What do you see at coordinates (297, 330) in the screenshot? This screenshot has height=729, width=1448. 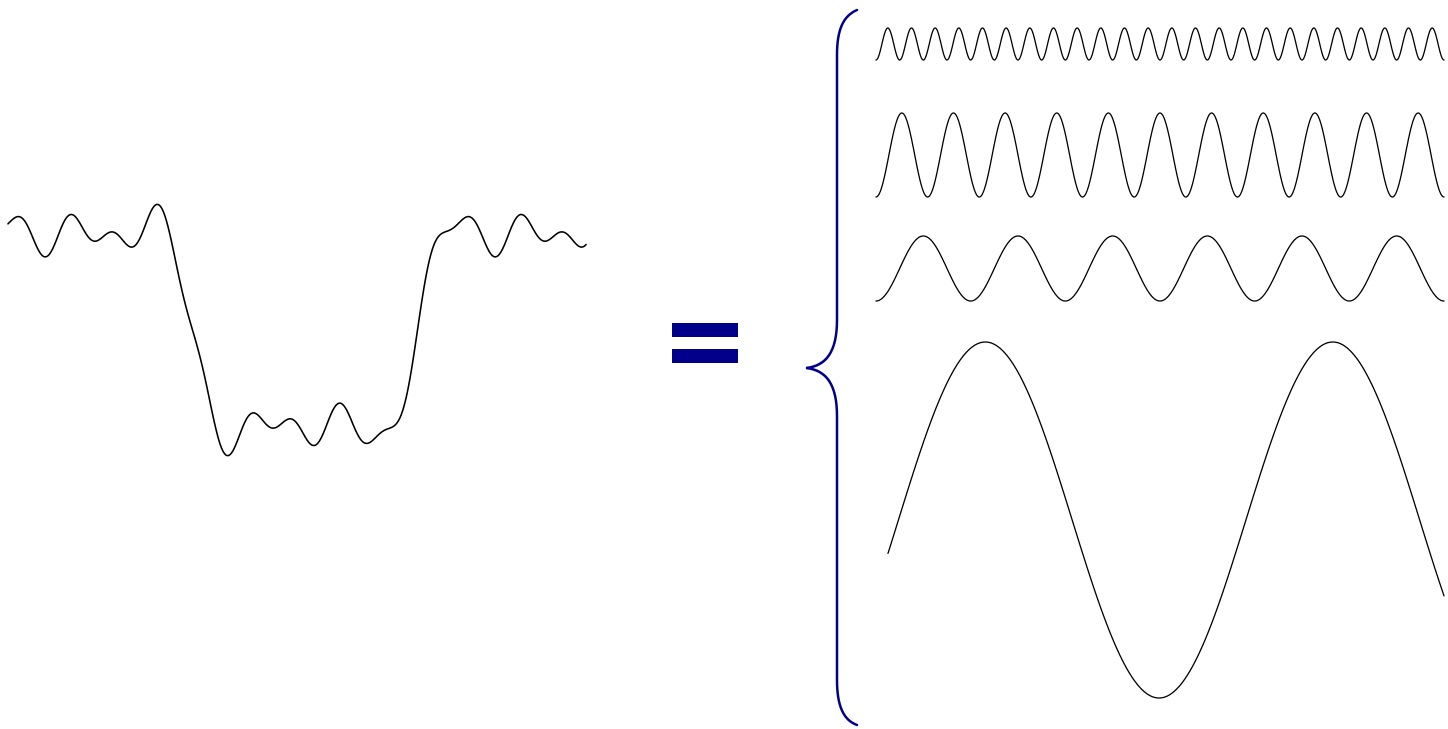 I see `composite-waveform` at bounding box center [297, 330].